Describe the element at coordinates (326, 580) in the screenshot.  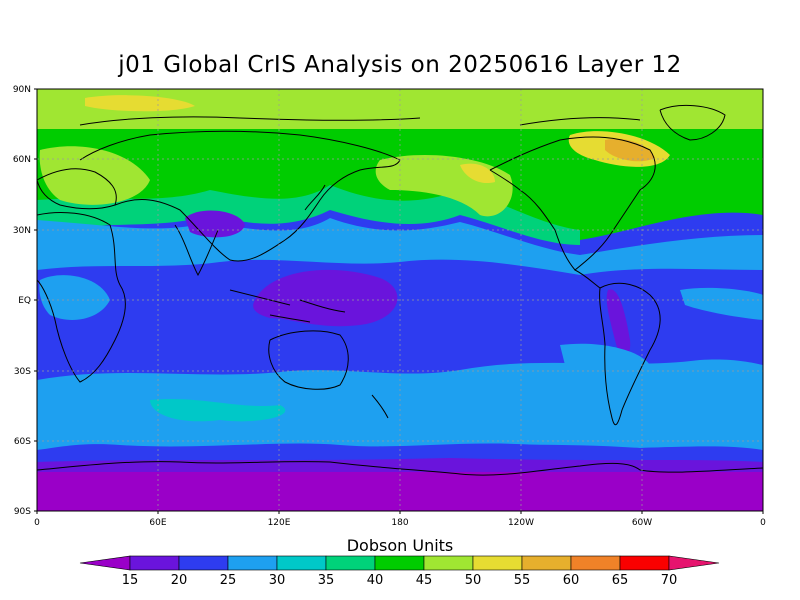
I see `colorbar-level-label: 35` at that location.